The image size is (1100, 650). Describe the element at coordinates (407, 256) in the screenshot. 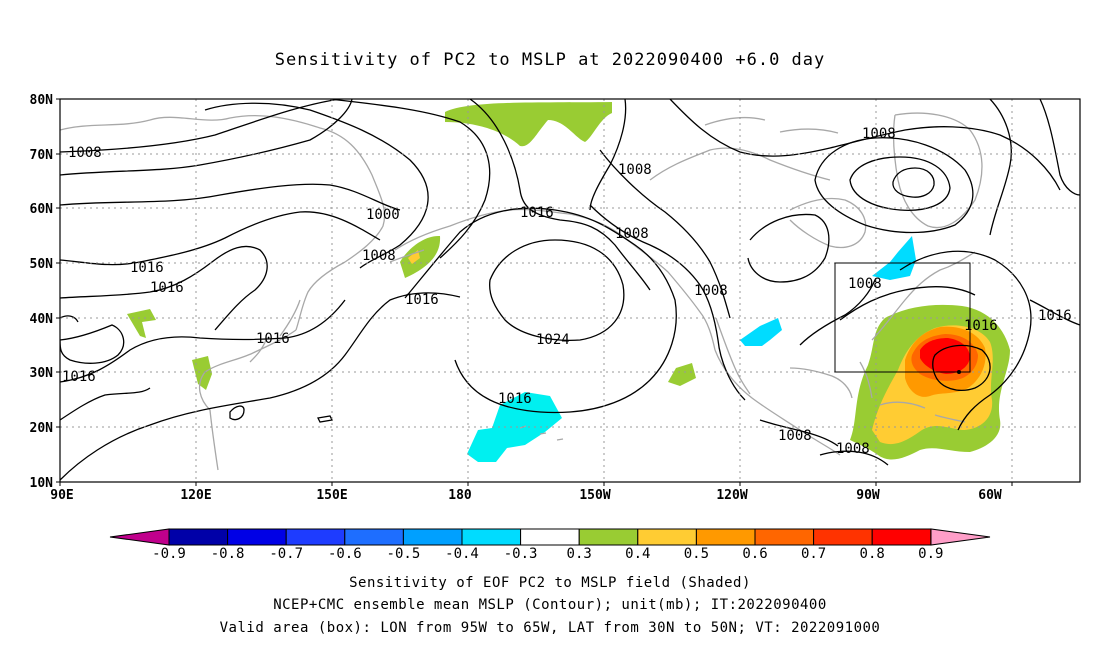

I see `coast-aleutians` at that location.